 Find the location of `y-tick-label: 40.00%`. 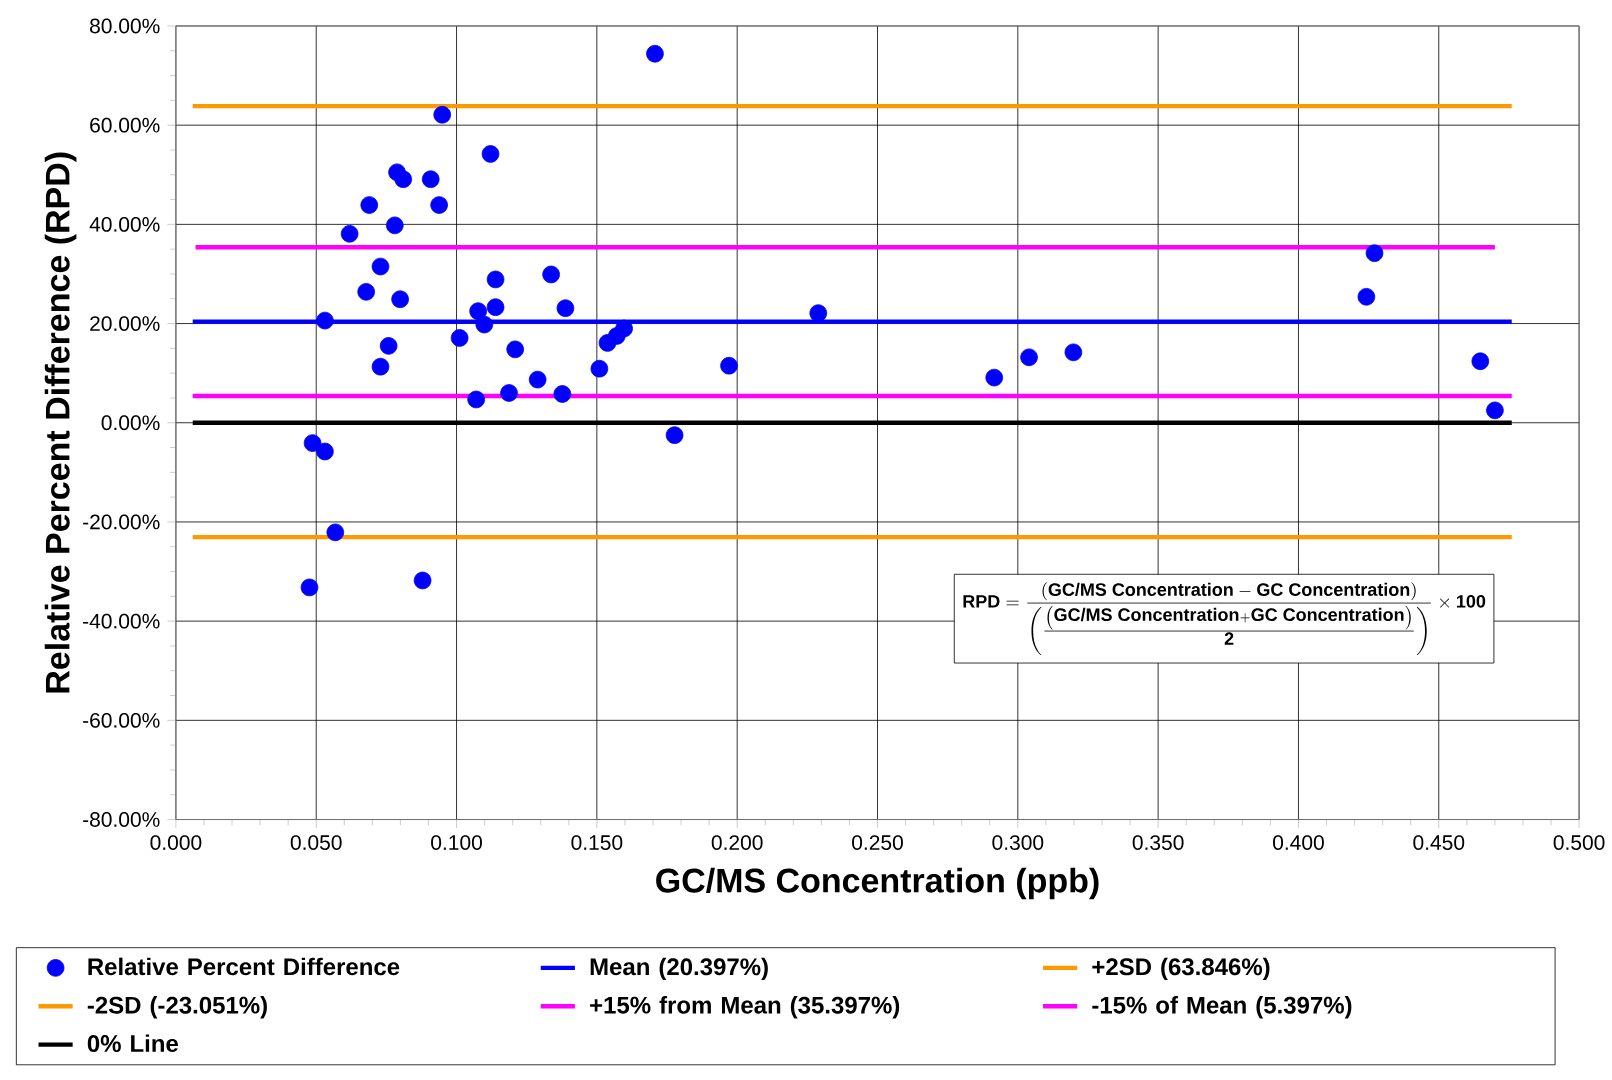

y-tick-label: 40.00% is located at coordinates (124, 224).